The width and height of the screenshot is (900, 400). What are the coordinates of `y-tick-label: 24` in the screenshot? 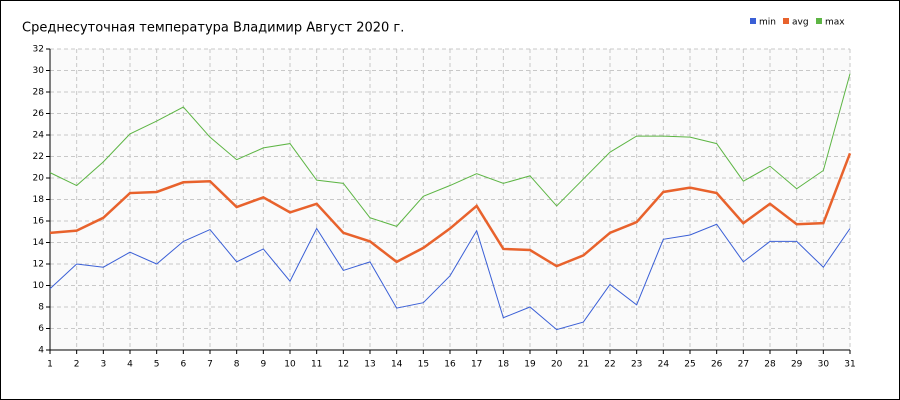 It's located at (39, 136).